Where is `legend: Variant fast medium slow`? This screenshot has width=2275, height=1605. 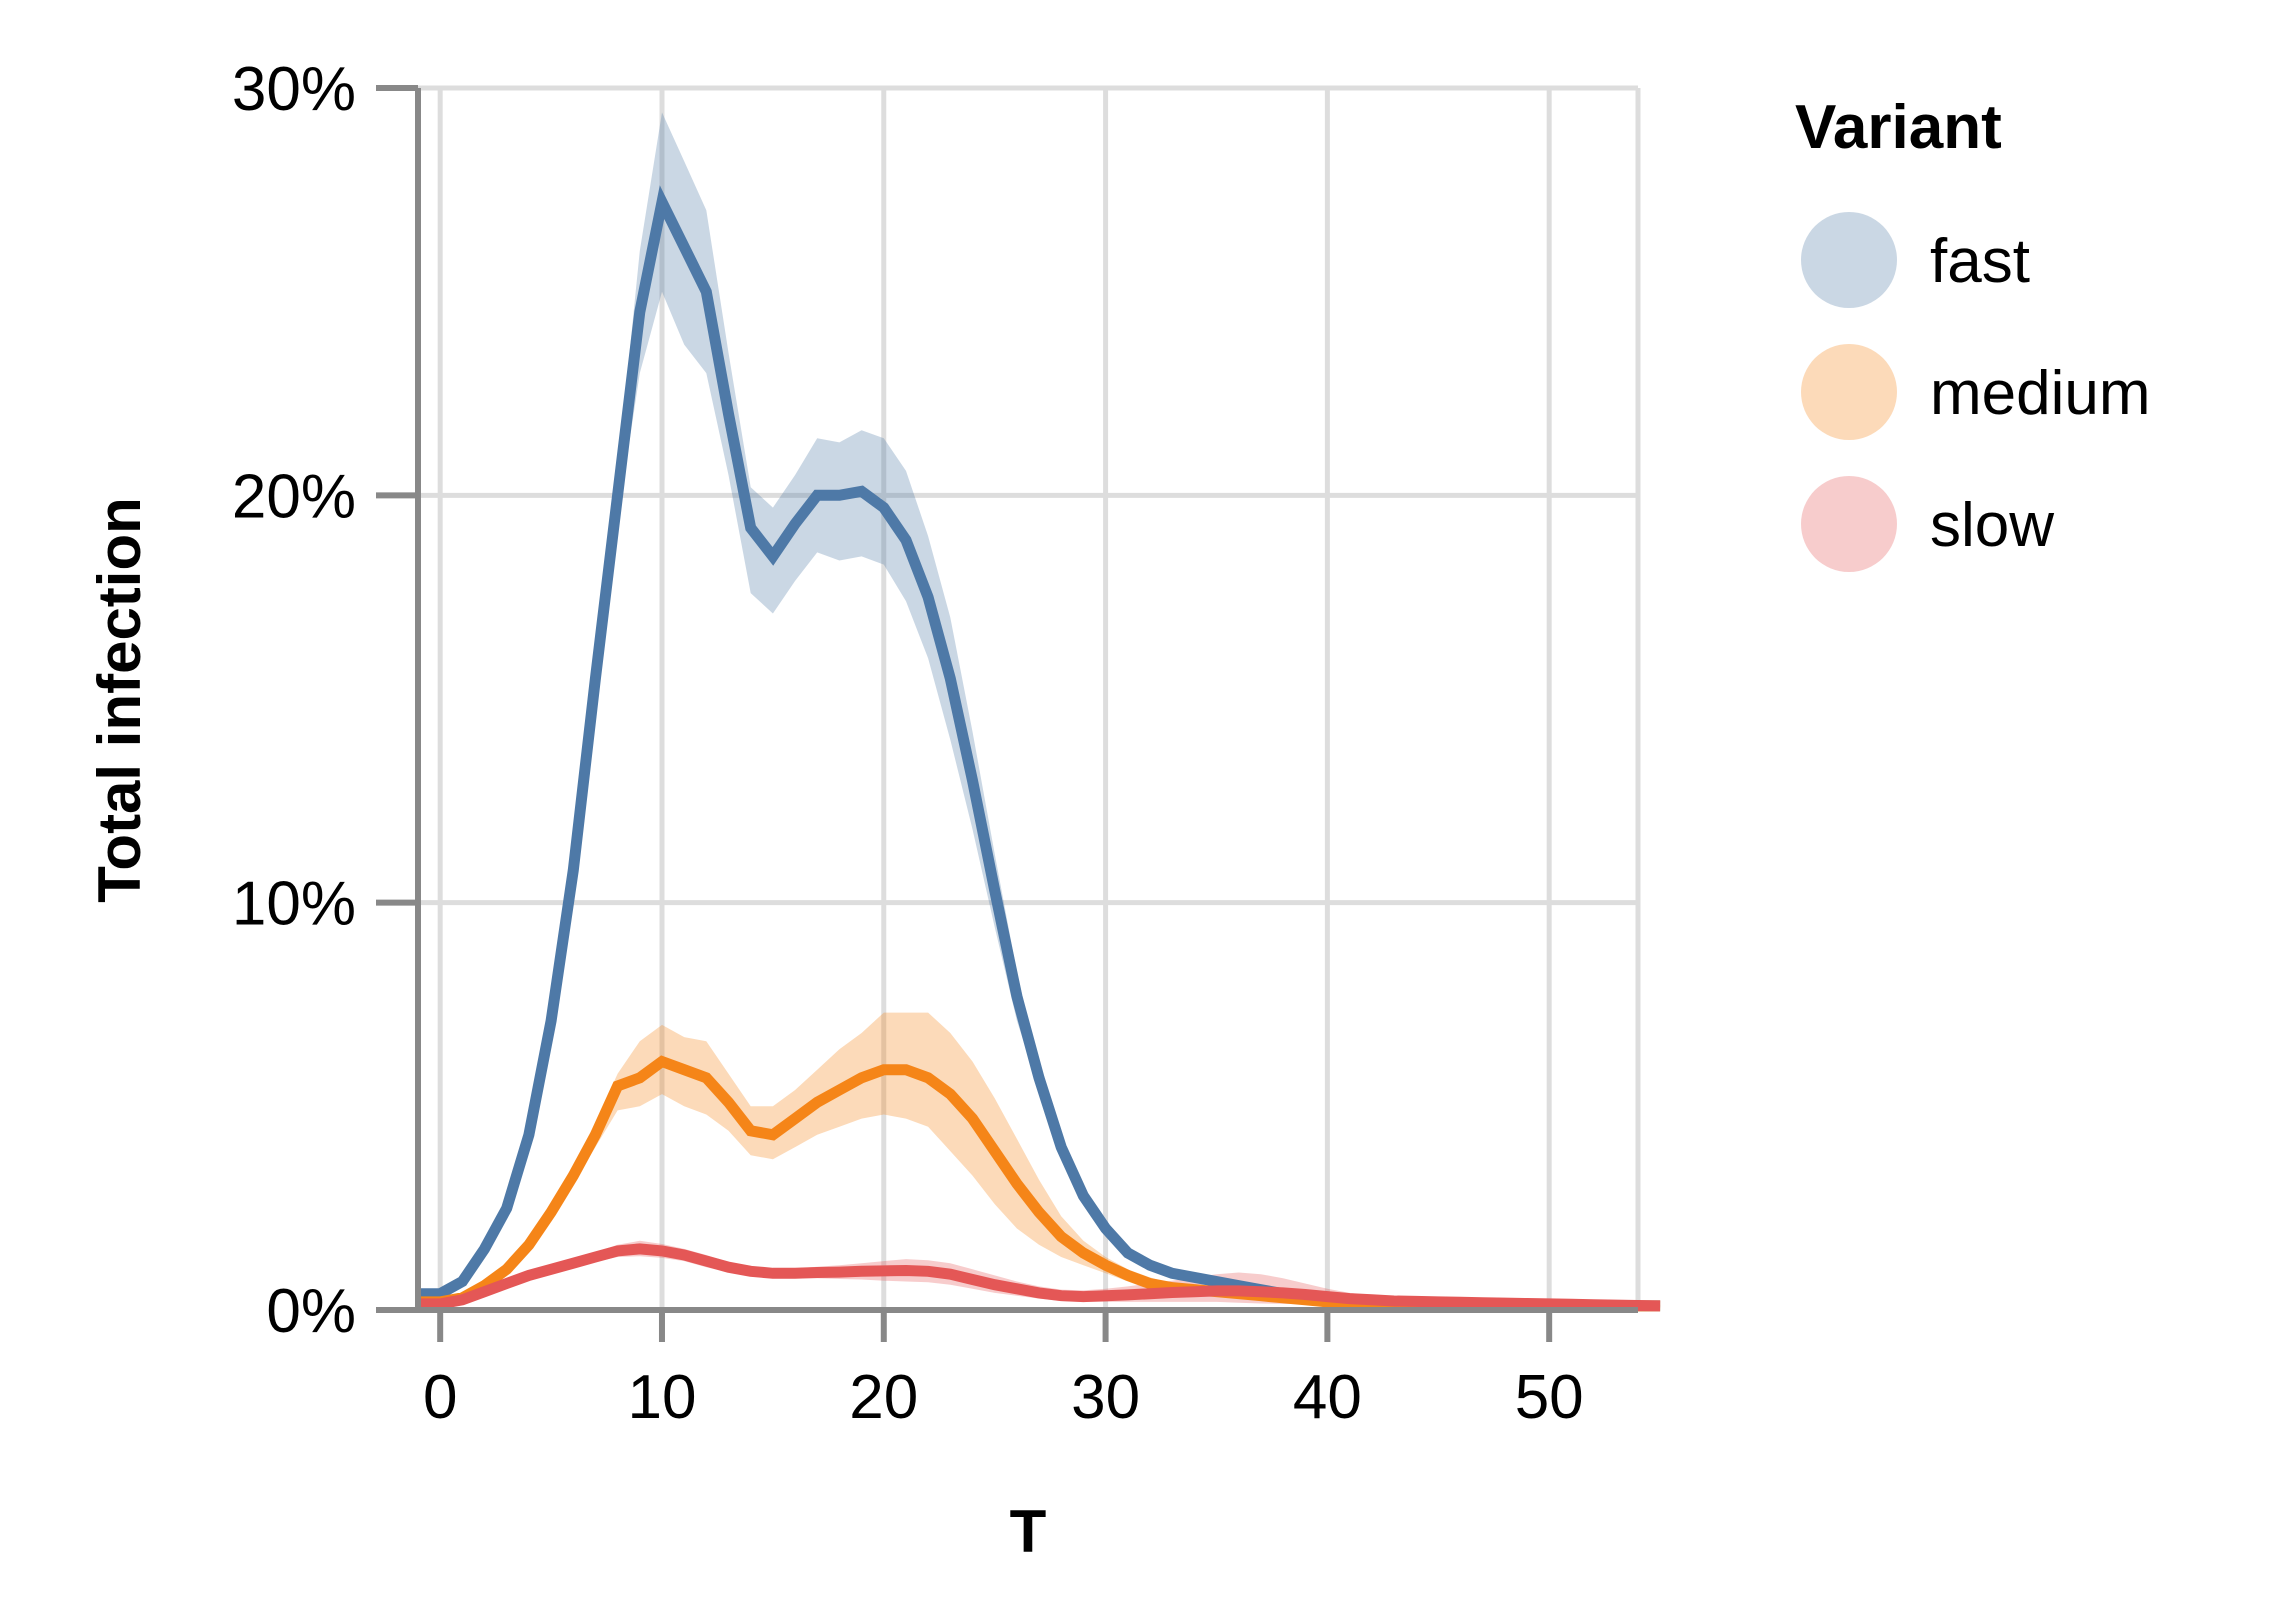 legend: Variant fast medium slow is located at coordinates (1973, 332).